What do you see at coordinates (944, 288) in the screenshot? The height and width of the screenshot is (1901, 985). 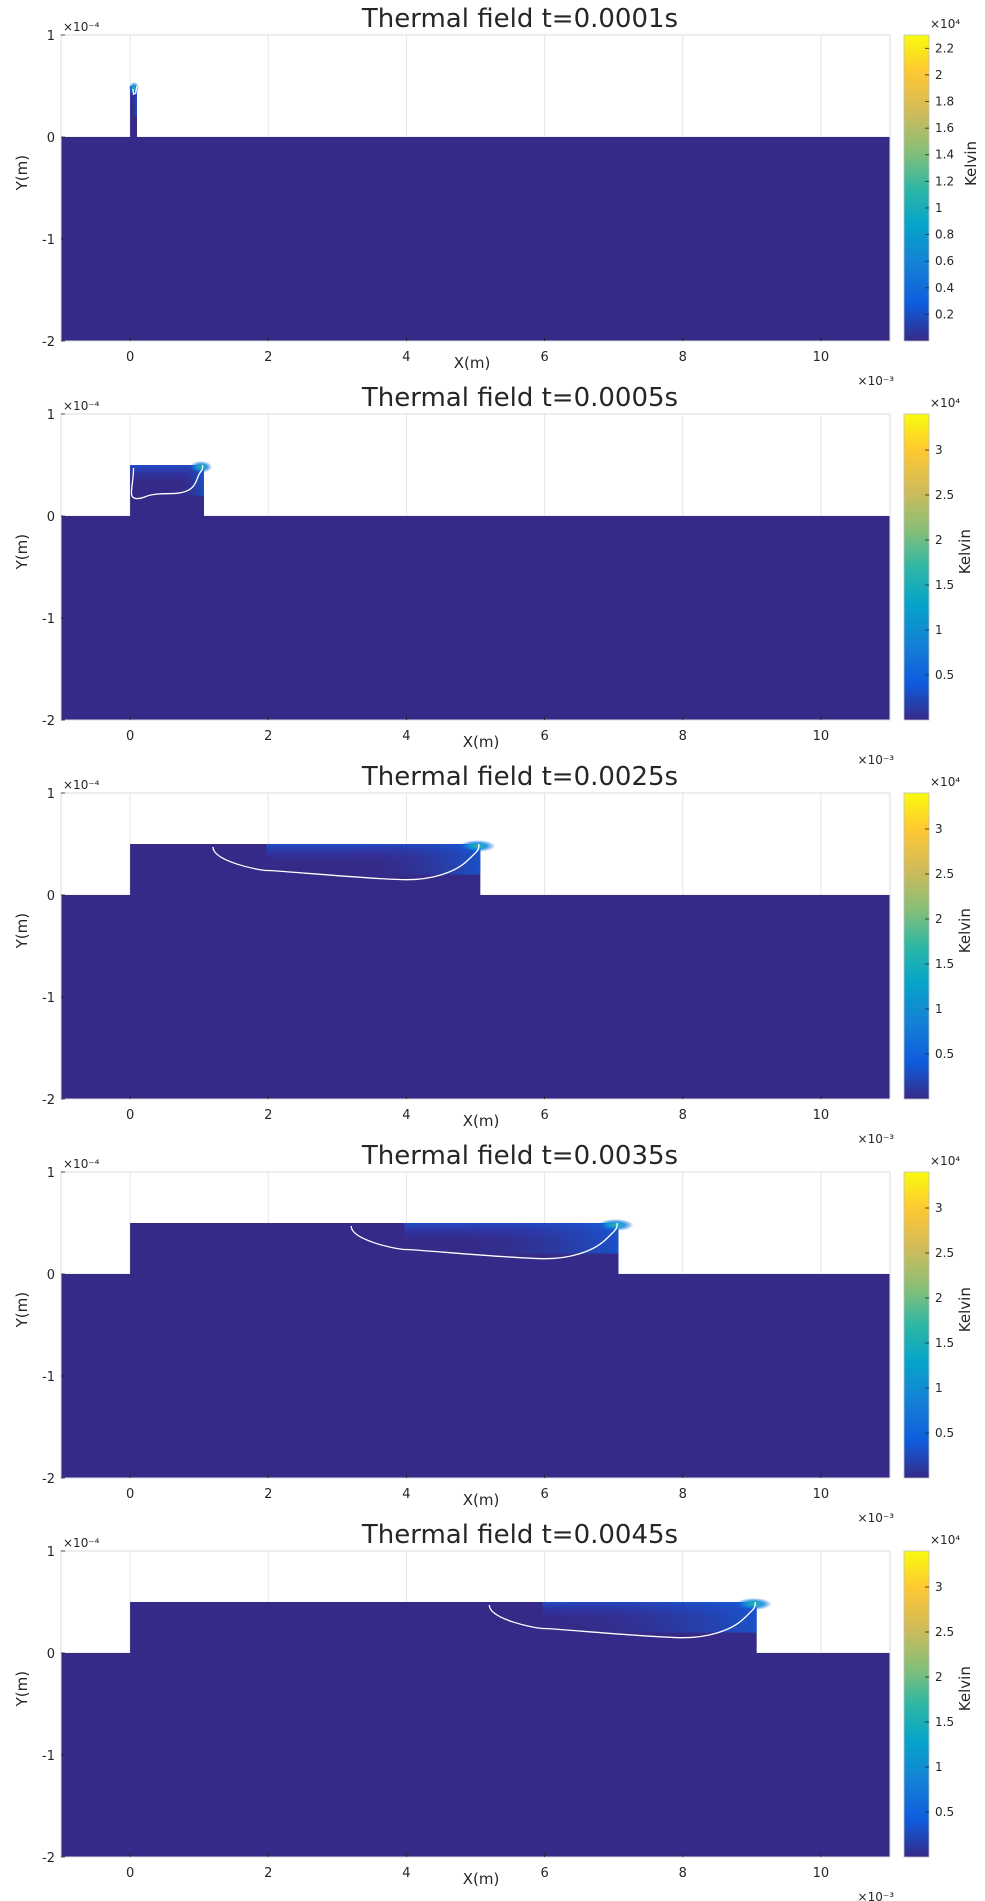 I see `colorbar-tick-label: 0.4` at bounding box center [944, 288].